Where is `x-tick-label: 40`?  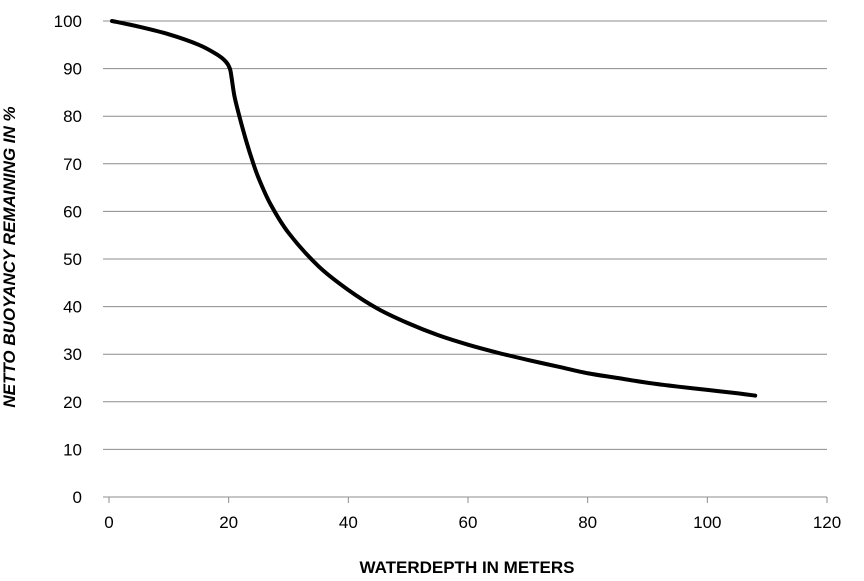
x-tick-label: 40 is located at coordinates (348, 522).